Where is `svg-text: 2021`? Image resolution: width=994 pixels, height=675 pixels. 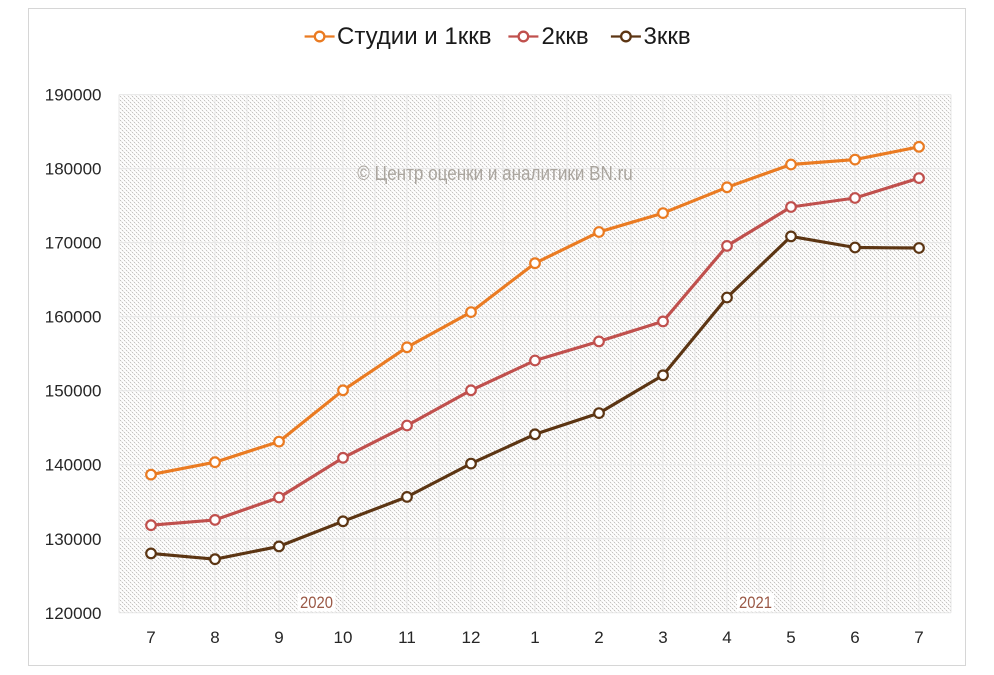 svg-text: 2021 is located at coordinates (755, 602).